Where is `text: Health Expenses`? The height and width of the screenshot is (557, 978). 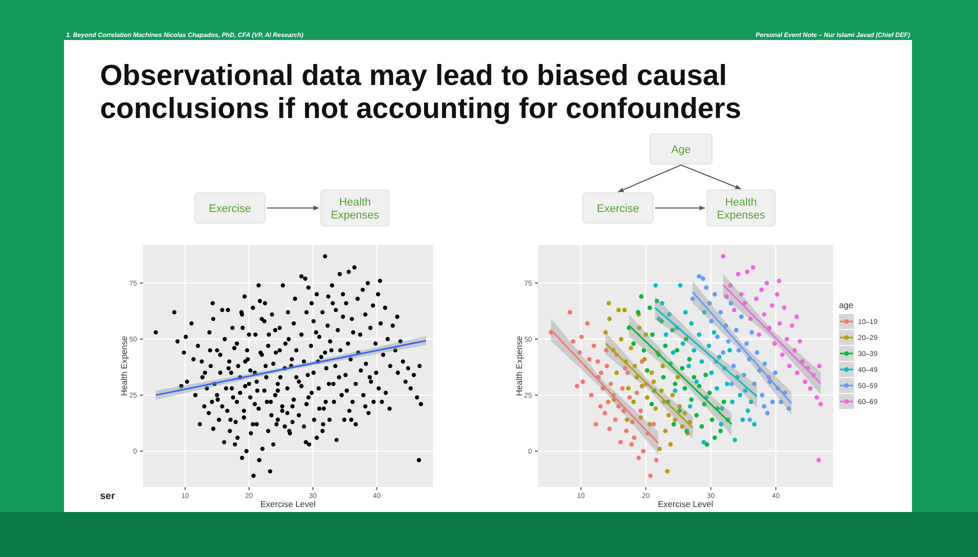 text: Health Expenses is located at coordinates (355, 209).